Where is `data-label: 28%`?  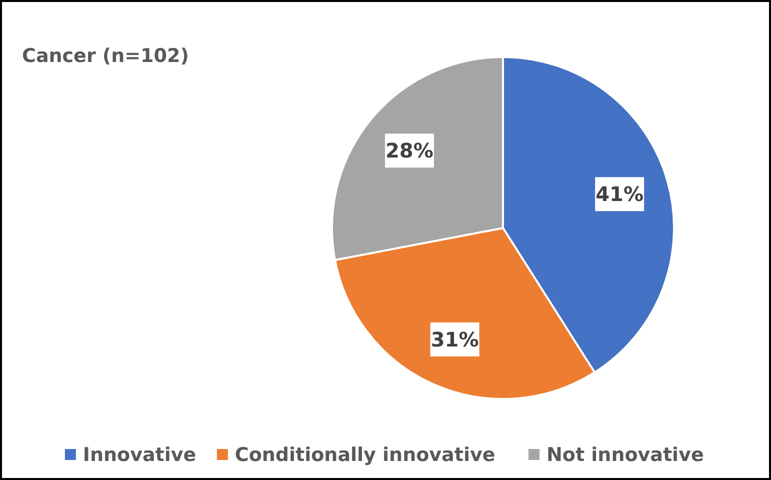 data-label: 28% is located at coordinates (410, 150).